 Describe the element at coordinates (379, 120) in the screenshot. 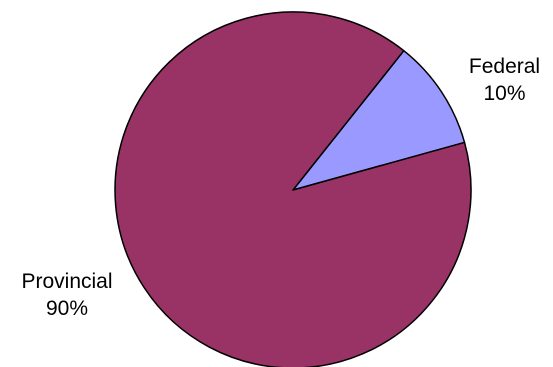

I see `pie-slice-federal` at that location.